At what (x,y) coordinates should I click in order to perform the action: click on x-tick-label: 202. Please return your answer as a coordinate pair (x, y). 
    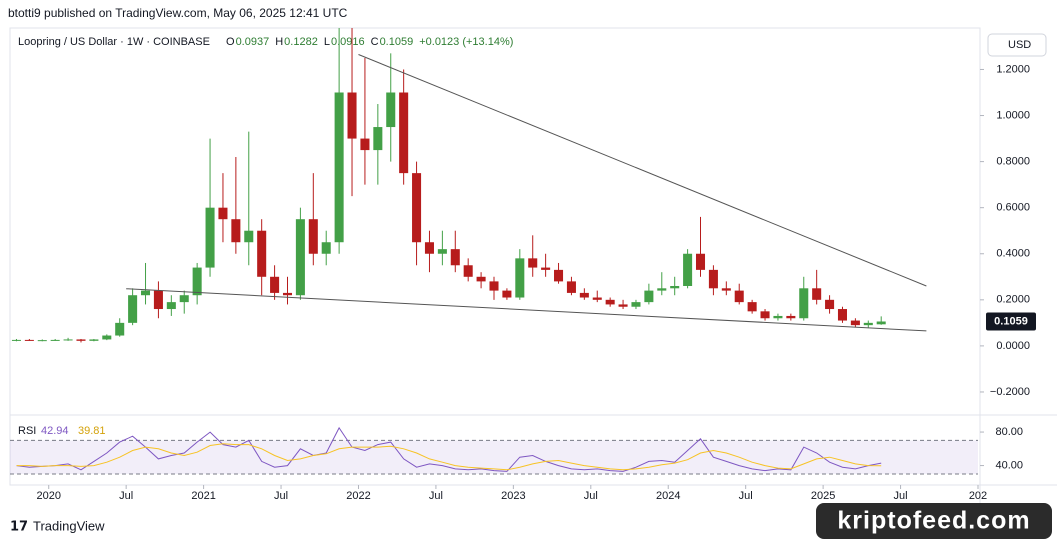
    Looking at the image, I should click on (978, 496).